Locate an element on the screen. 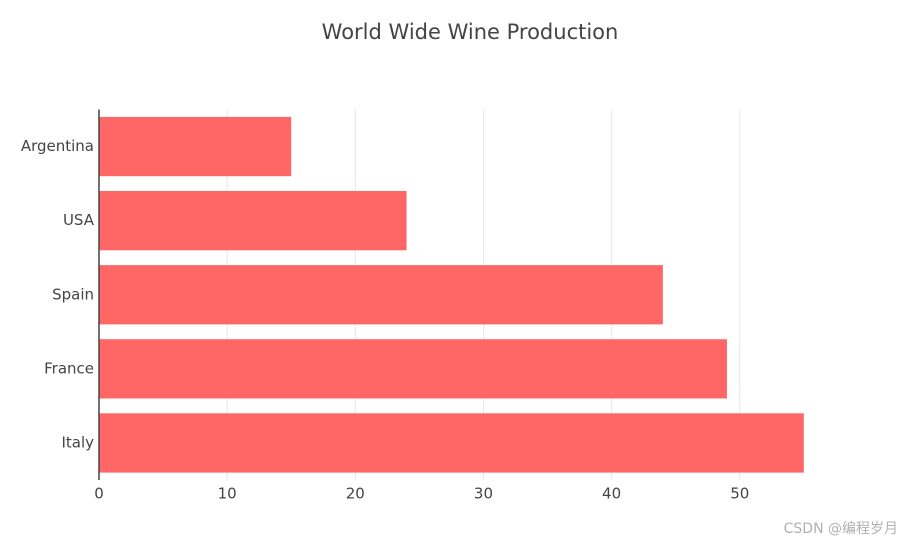 The image size is (905, 545). y-tick-label: USA is located at coordinates (79, 220).